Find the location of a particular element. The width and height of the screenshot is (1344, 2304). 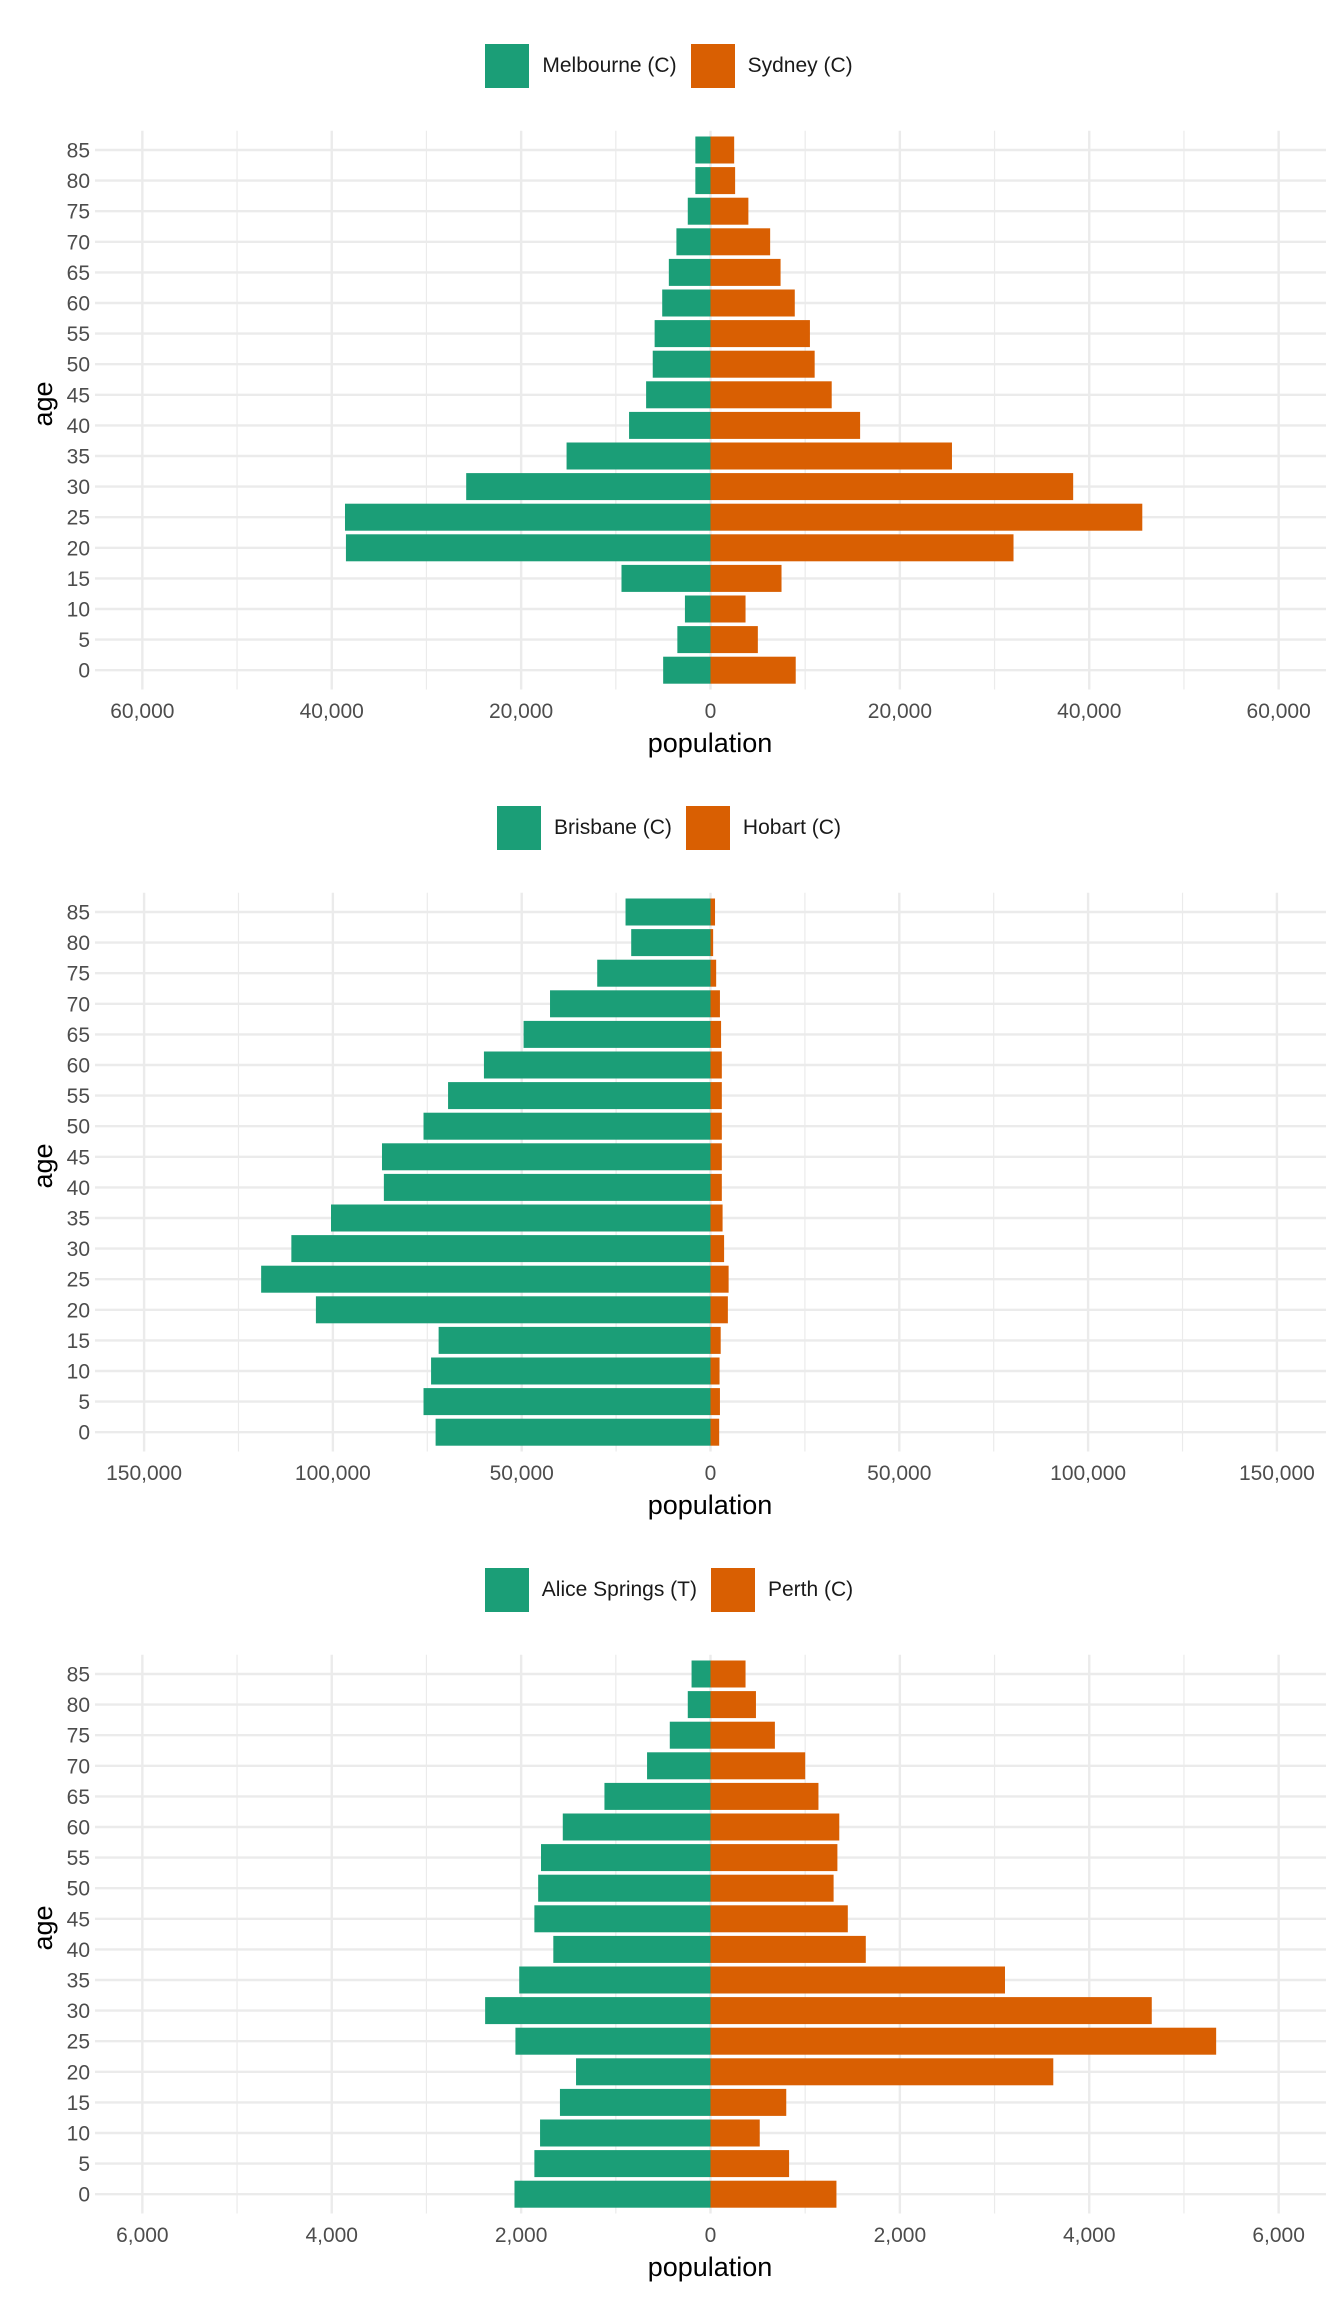

legend-label-right: Hobart (C) is located at coordinates (791, 827).